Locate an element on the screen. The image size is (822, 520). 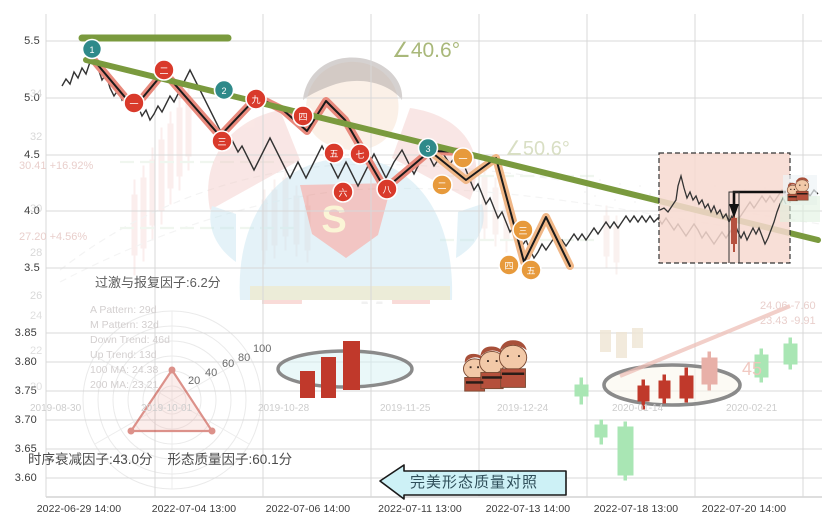
radar-ring-80: 80 is located at coordinates (244, 358).